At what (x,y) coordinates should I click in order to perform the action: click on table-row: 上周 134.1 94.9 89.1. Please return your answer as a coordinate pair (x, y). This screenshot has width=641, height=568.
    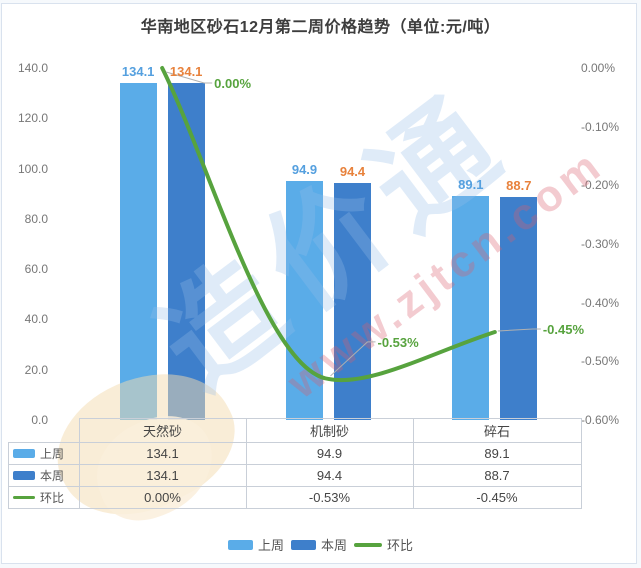
    Looking at the image, I should click on (295, 453).